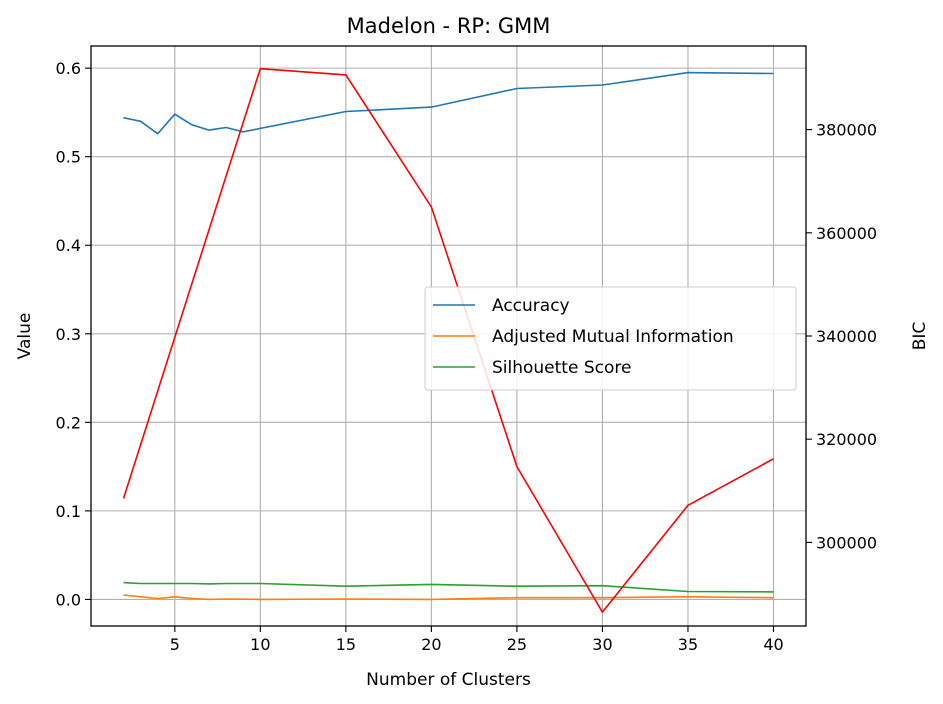 The width and height of the screenshot is (943, 704). I want to click on series-line-adjusted-mutual-information, so click(448, 597).